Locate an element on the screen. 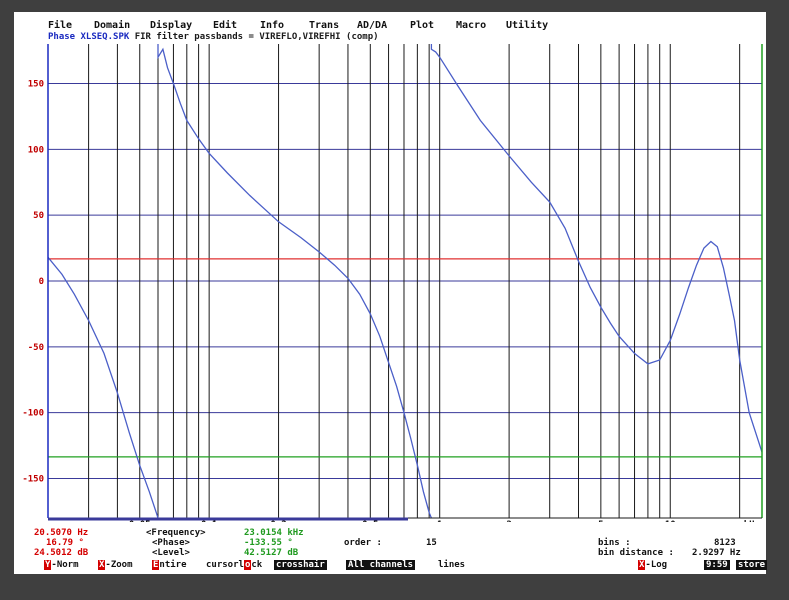 This screenshot has width=789, height=600. cursor-frequency: 20.5070 Hz is located at coordinates (61, 533).